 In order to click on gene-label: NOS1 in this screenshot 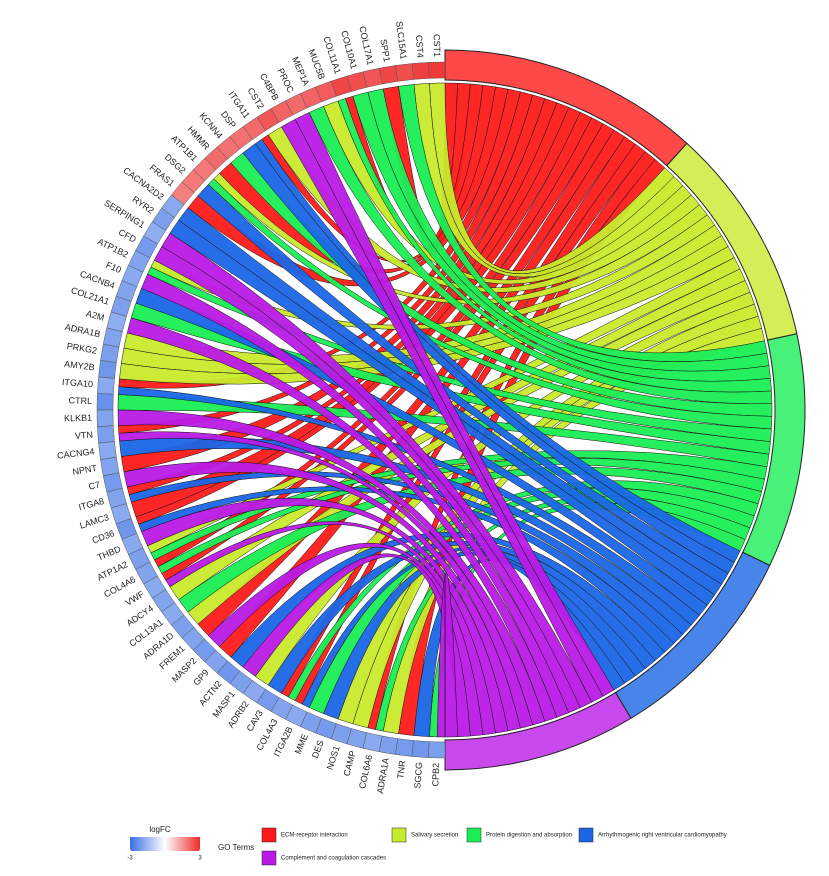, I will do `click(333, 758)`.